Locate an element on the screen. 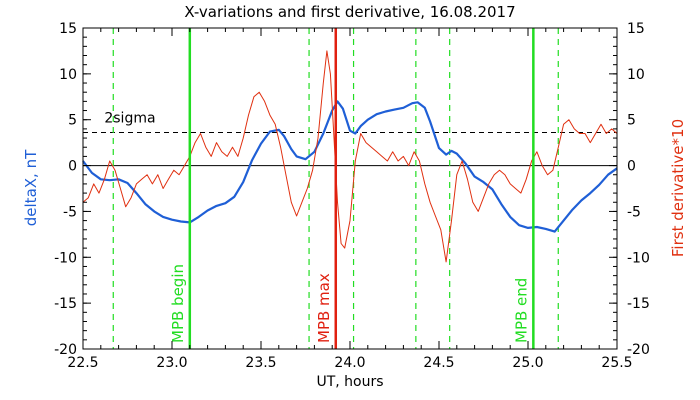  marker-label-2: MPB end is located at coordinates (521, 310).